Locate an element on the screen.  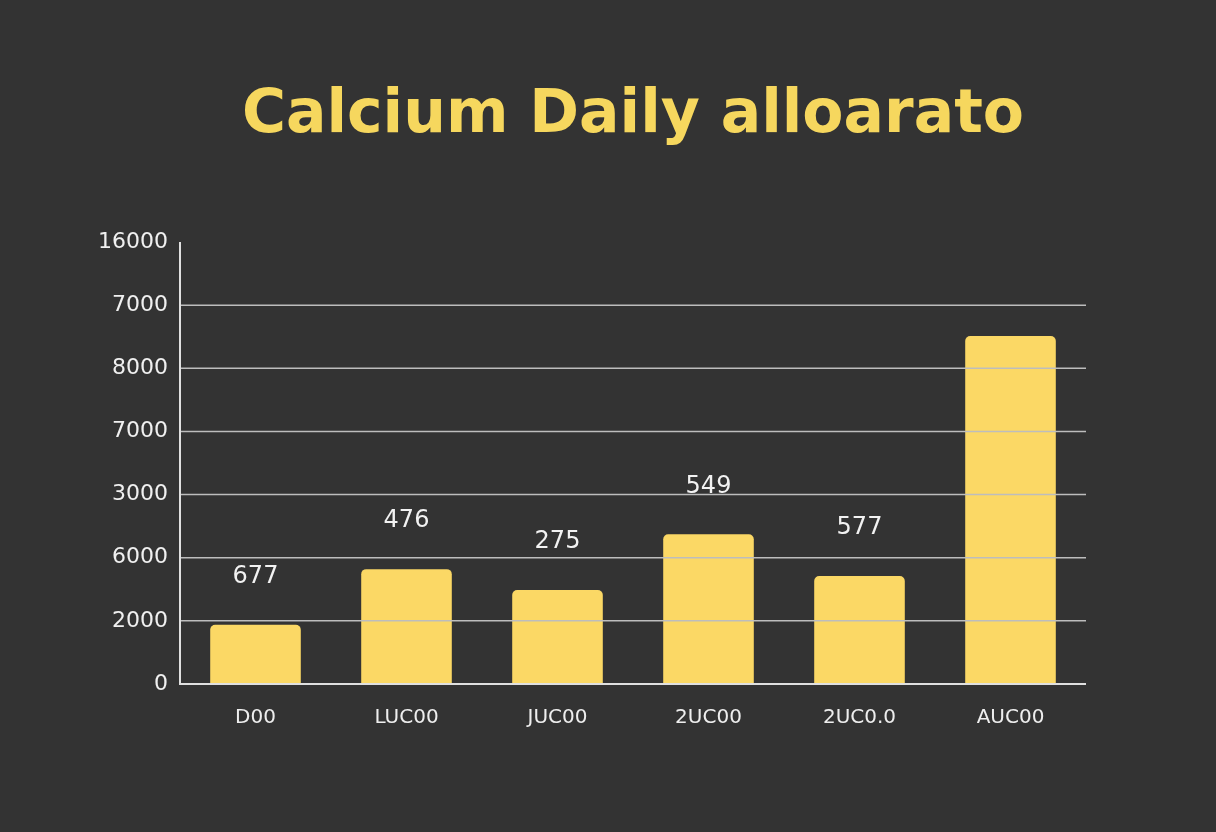
annotation: 677 is located at coordinates (255, 575).